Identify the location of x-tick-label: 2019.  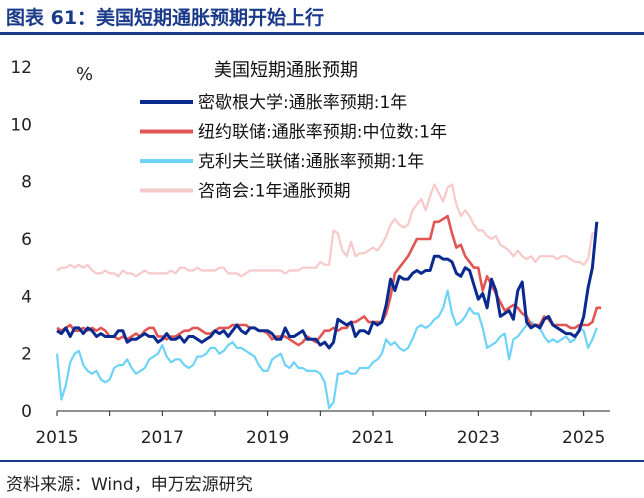
(267, 438).